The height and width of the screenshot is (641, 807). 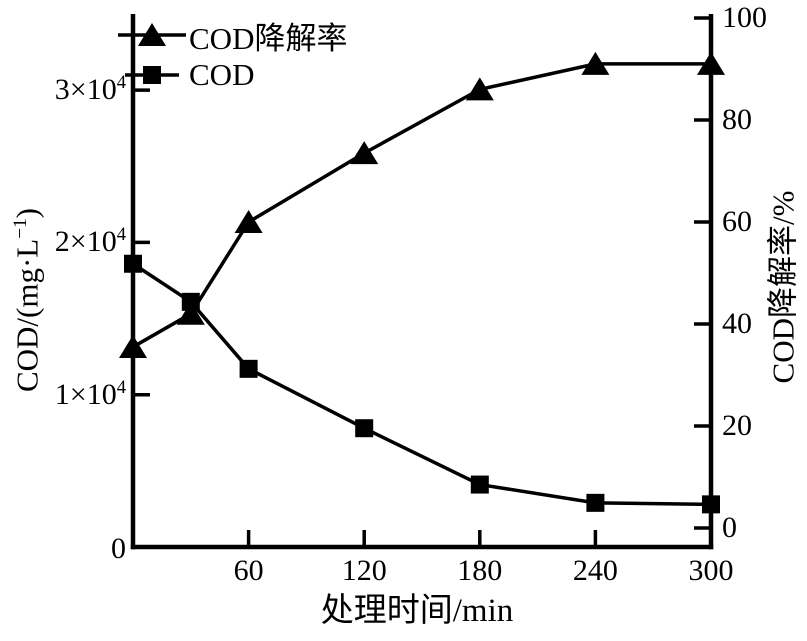 I want to click on left-axis-tick-label: 2×10⁴, so click(x=90, y=241).